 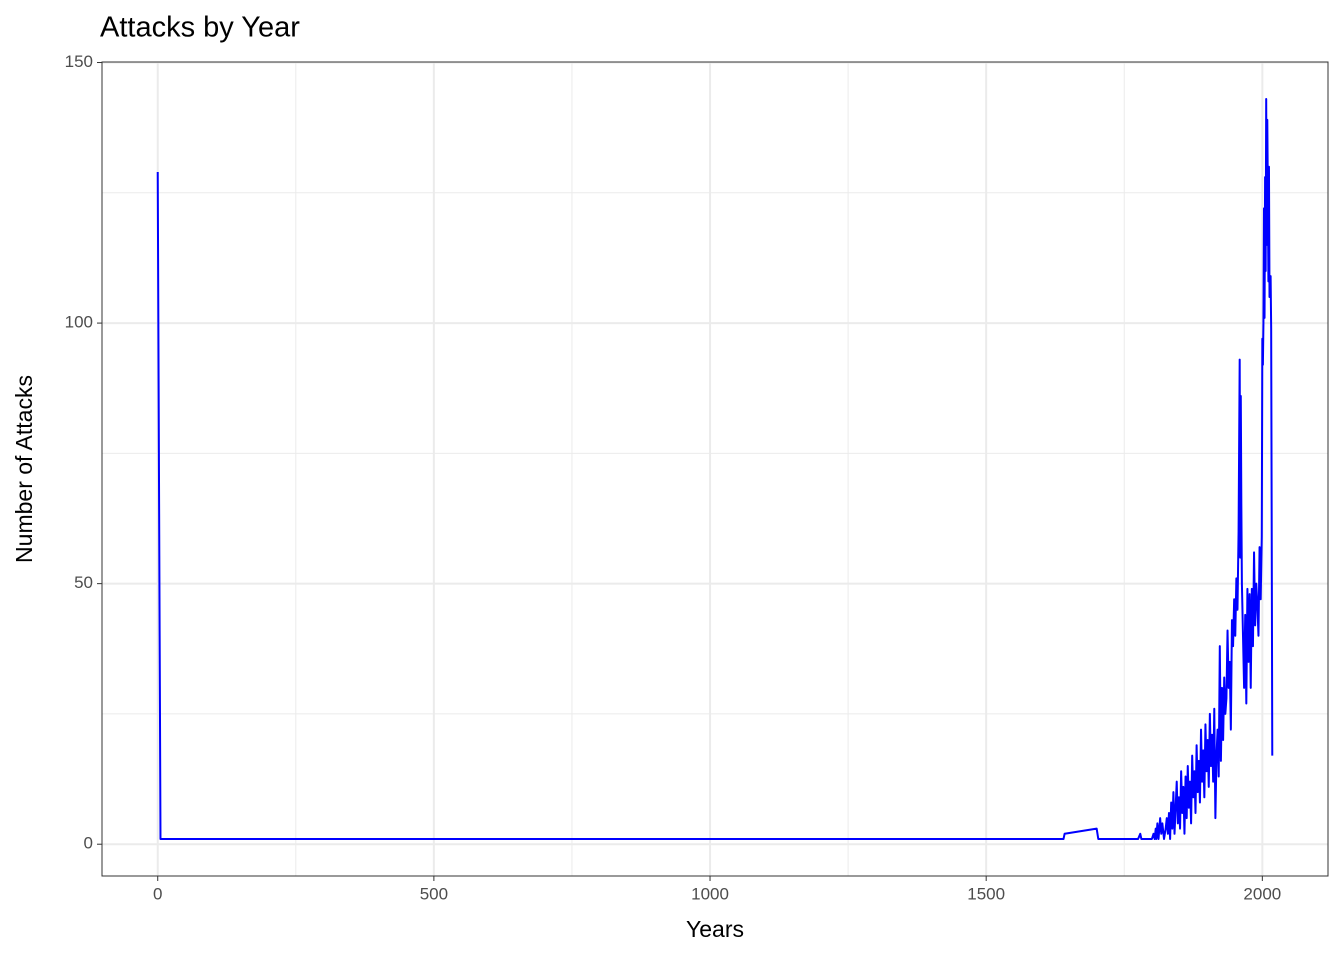 I want to click on chart-title: Attacks by Year, so click(x=200, y=28).